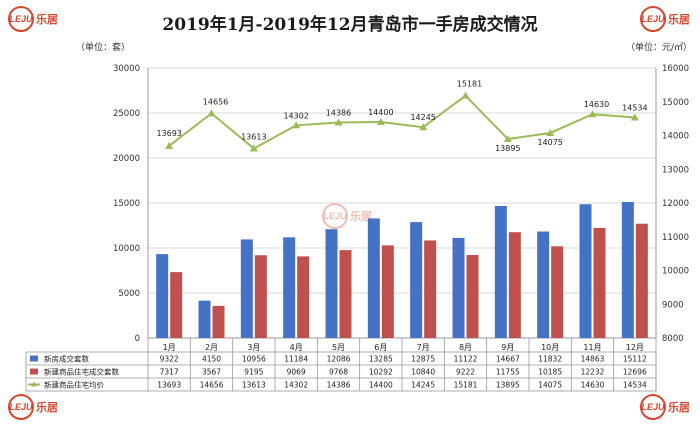 Image resolution: width=700 pixels, height=424 pixels. Describe the element at coordinates (508, 359) in the screenshot. I see `data-table-cell: 14667` at that location.